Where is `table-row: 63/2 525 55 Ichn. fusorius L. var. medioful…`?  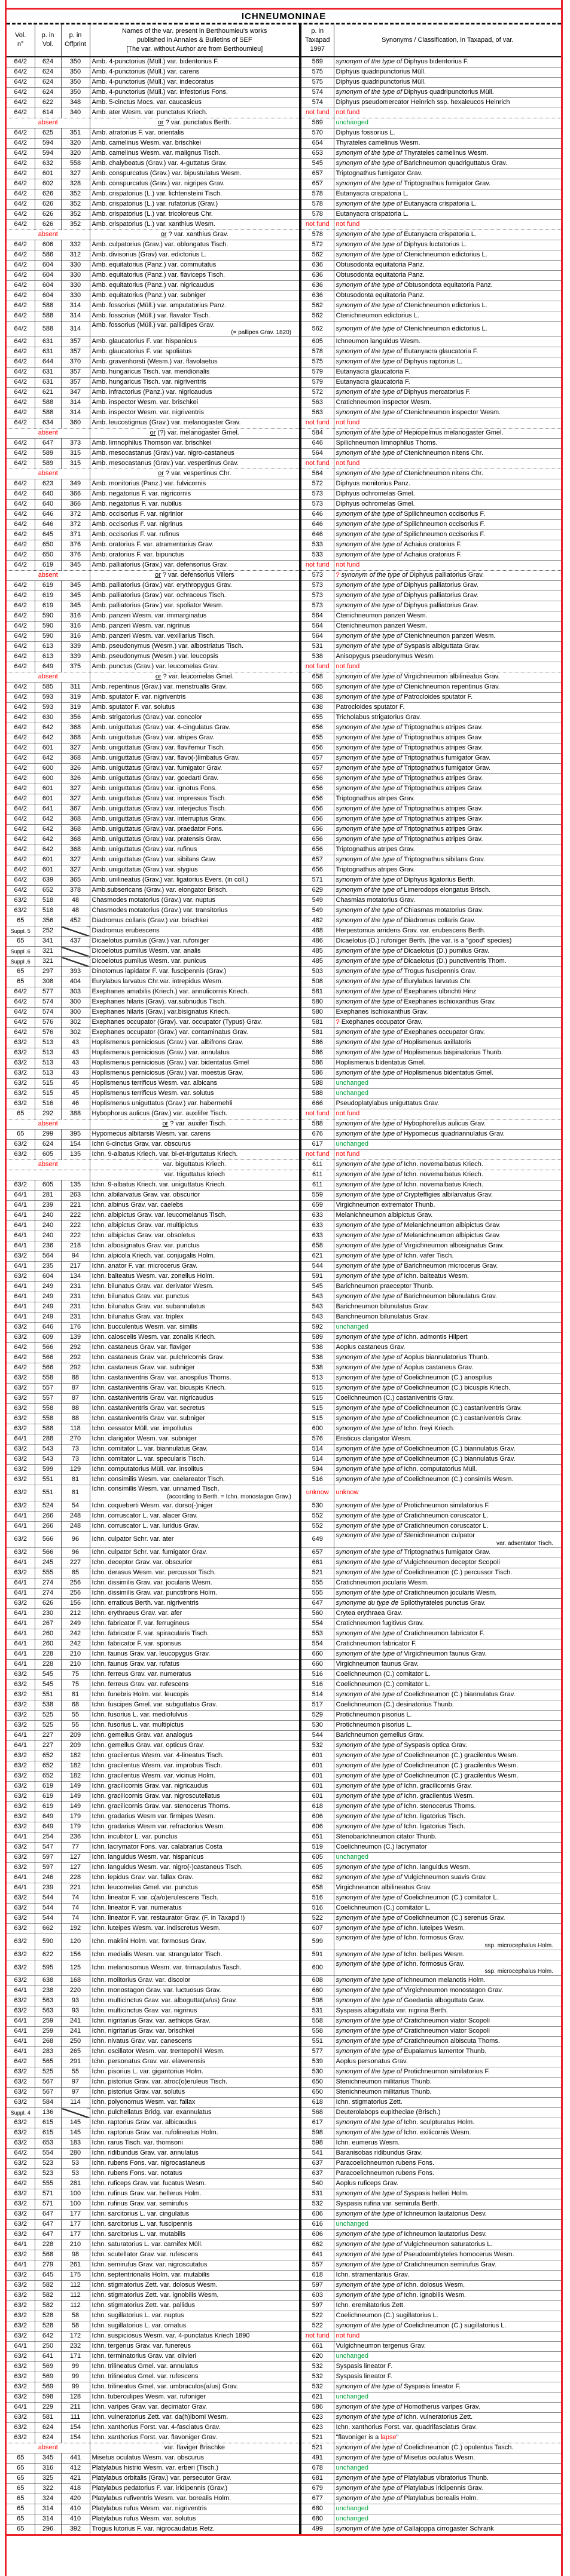
table-row: 63/2 525 55 Ichn. fusorius L. var. medioful… is located at coordinates (284, 1715).